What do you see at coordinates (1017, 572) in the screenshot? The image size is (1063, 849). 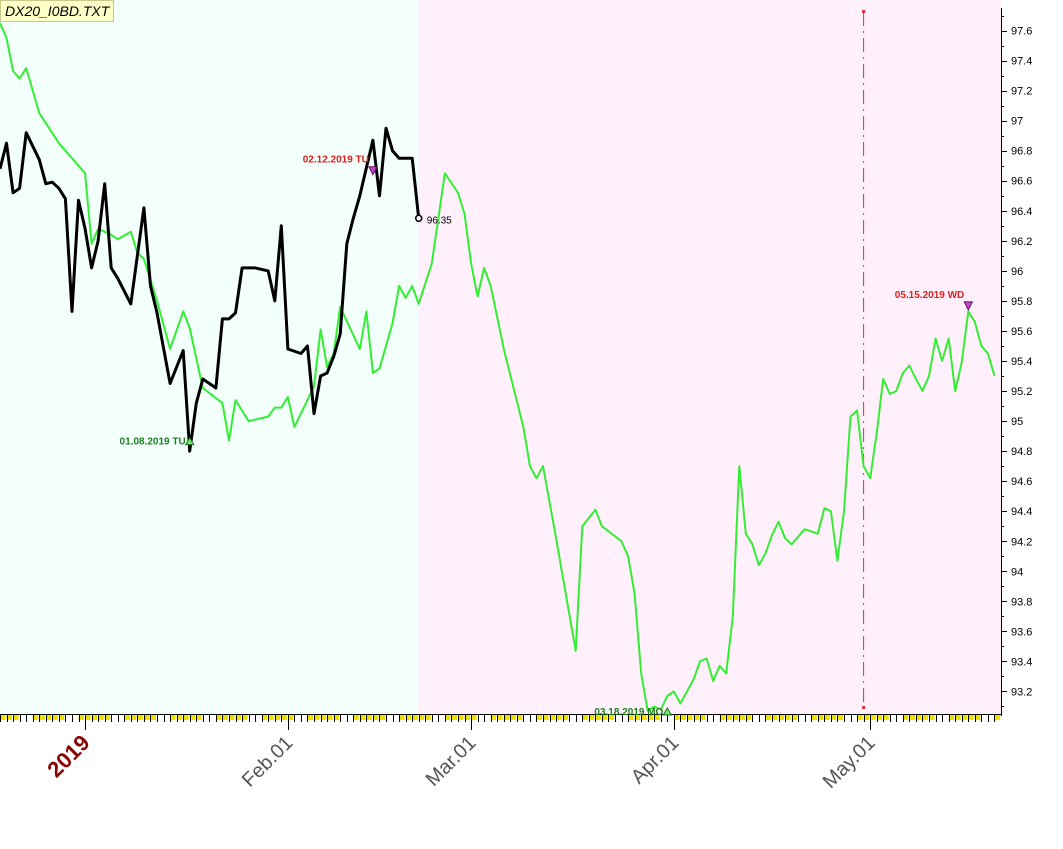 I see `y-tick-label: 94` at bounding box center [1017, 572].